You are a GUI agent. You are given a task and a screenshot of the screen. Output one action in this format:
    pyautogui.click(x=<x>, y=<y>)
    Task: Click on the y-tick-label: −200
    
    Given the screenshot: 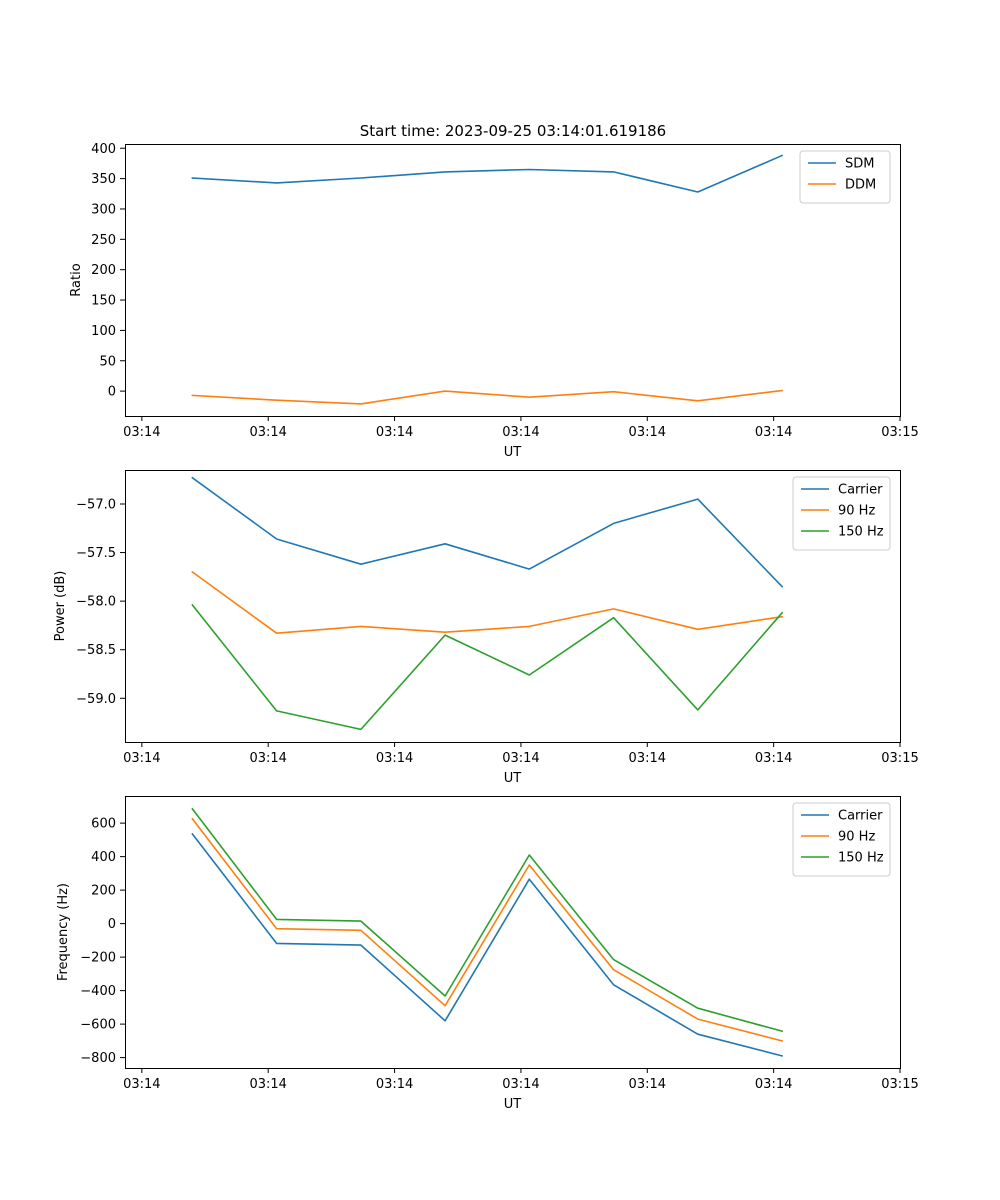 What is the action you would take?
    pyautogui.click(x=98, y=958)
    